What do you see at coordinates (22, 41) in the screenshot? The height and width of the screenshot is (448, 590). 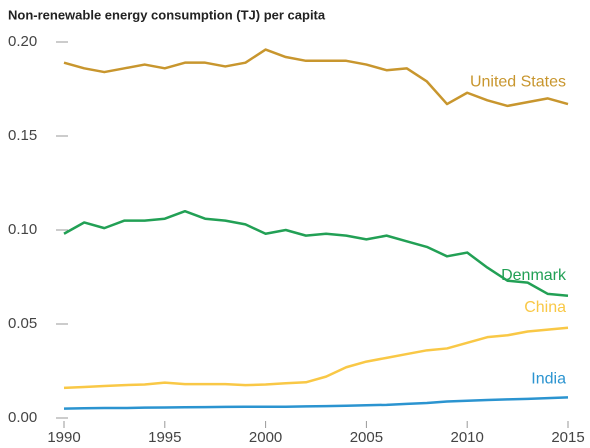 I see `y-tick-label: 0.20` at bounding box center [22, 41].